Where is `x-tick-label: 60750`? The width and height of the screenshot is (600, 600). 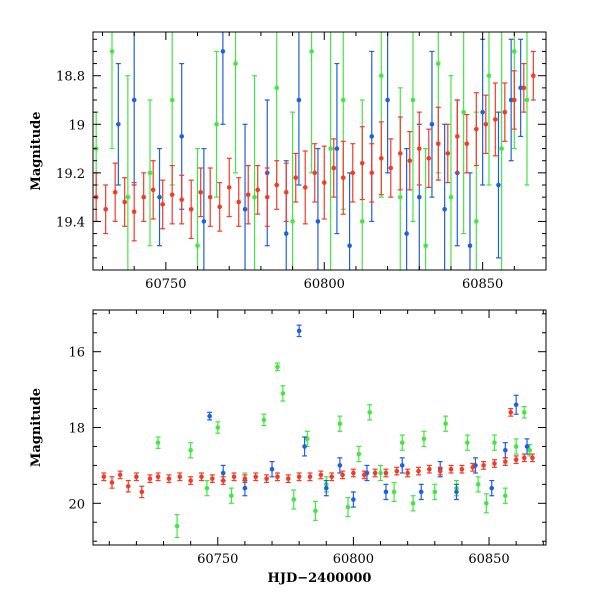 x-tick-label: 60750 is located at coordinates (217, 559).